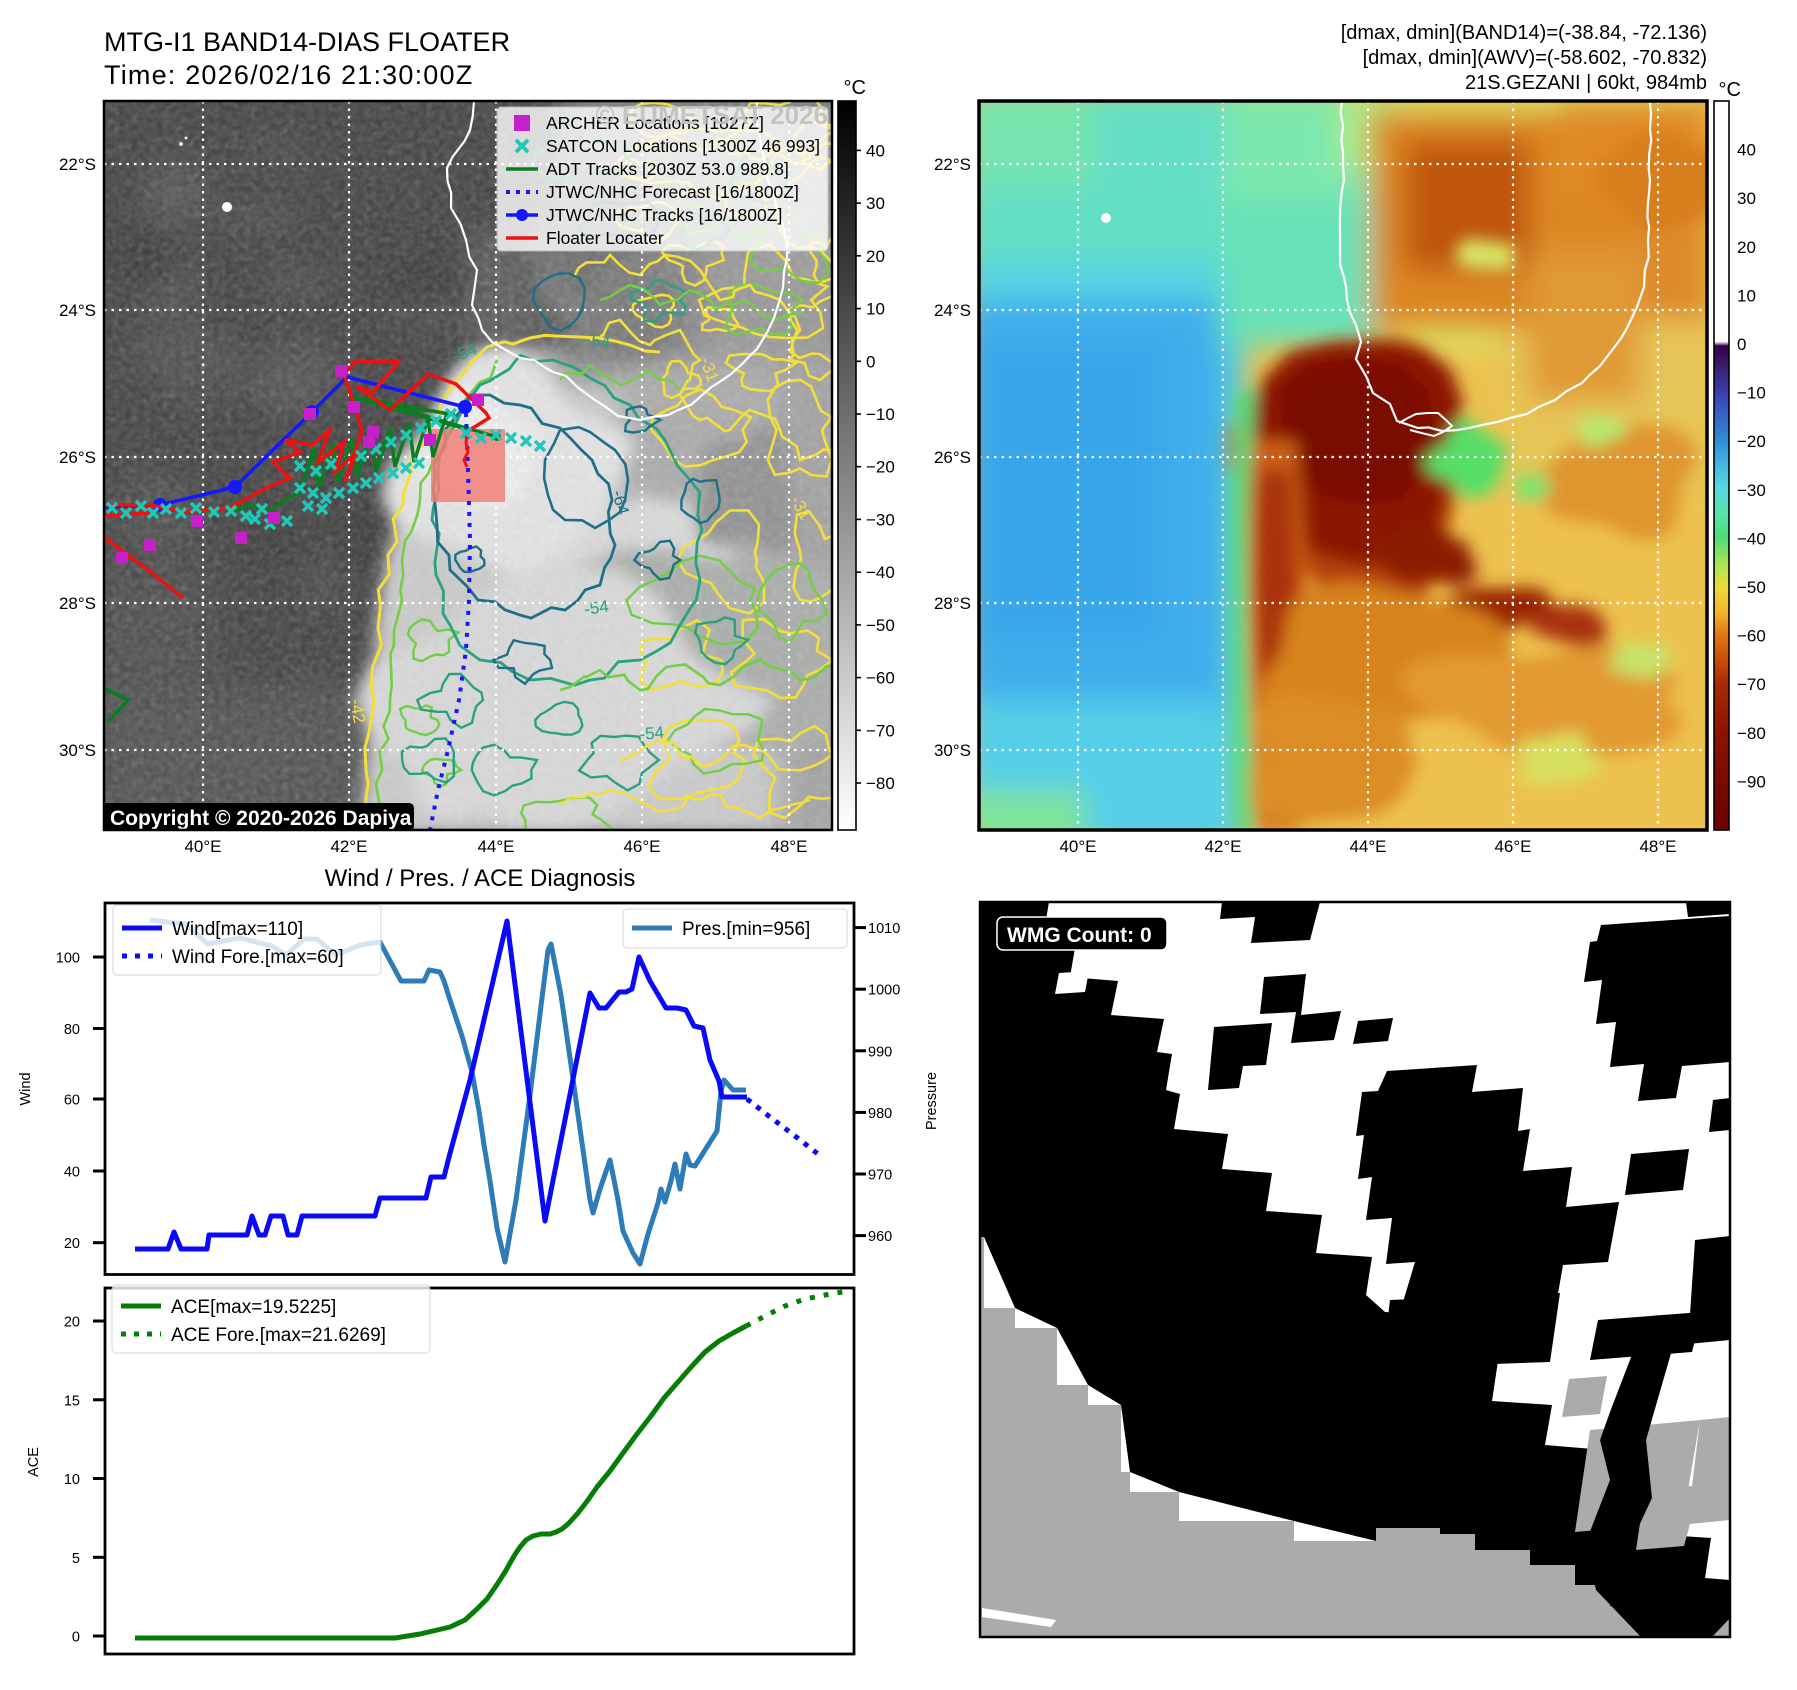 This screenshot has width=1797, height=1690. I want to click on svg-text: ACE[max=19.5225], so click(253, 1307).